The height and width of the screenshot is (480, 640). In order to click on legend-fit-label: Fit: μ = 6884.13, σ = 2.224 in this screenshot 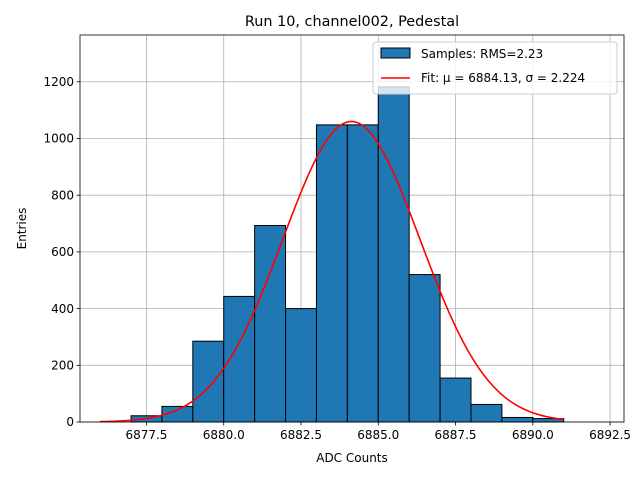, I will do `click(503, 78)`.